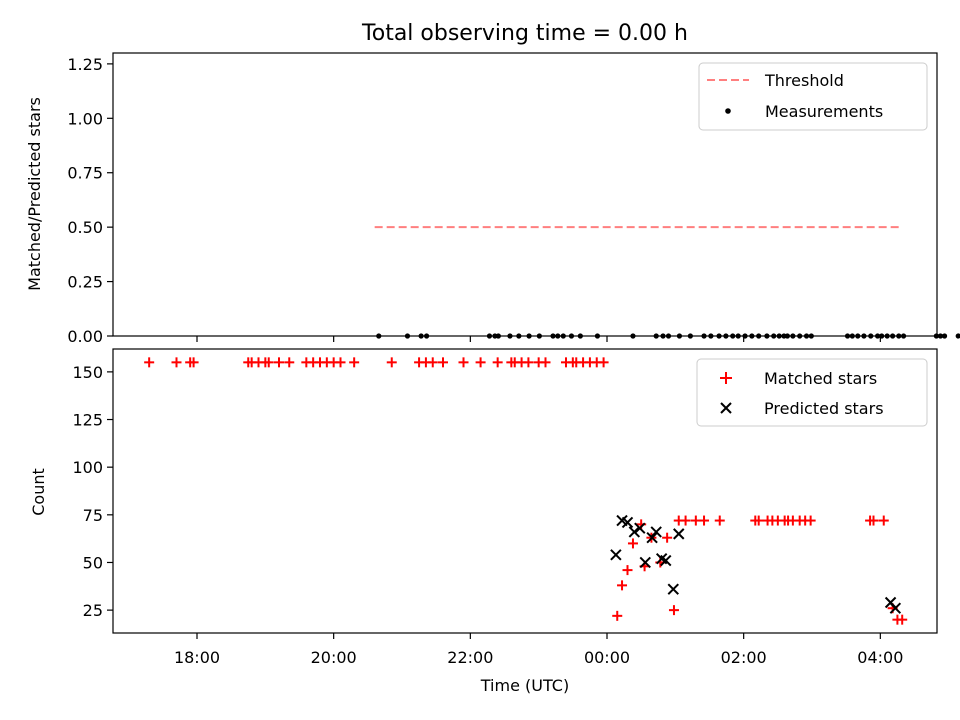  Describe the element at coordinates (334, 657) in the screenshot. I see `x-tick-label: 20:00` at that location.